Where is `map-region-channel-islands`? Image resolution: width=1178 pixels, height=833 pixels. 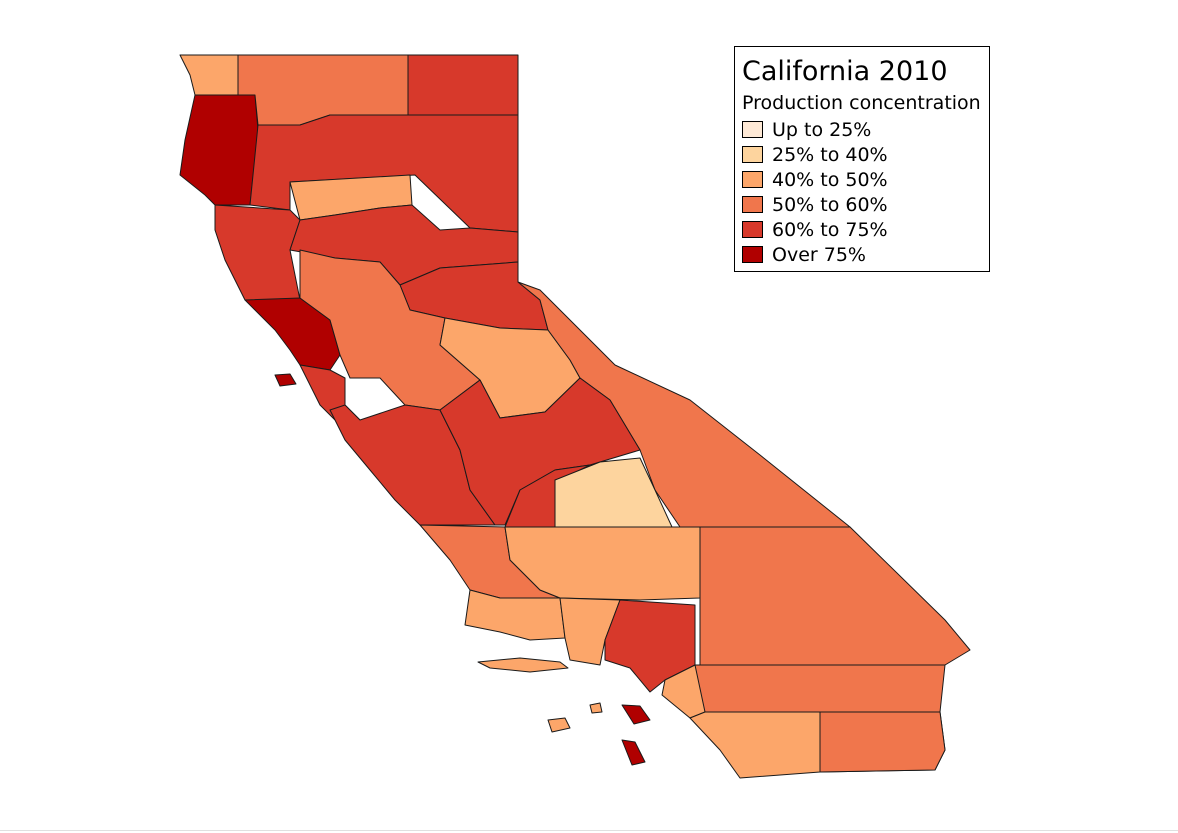
map-region-channel-islands is located at coordinates (540, 695).